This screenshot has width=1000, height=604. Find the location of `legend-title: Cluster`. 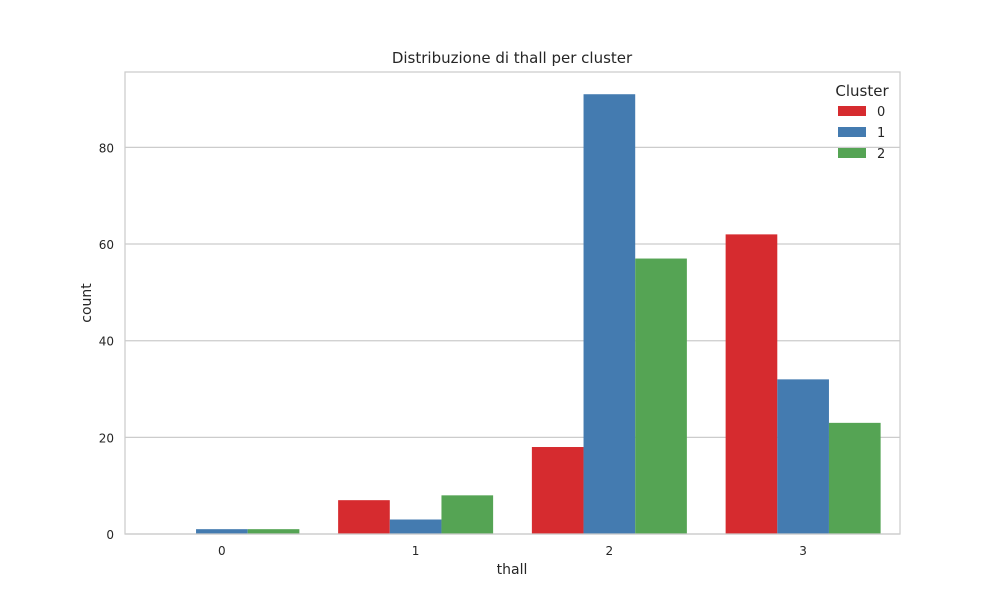

legend-title: Cluster is located at coordinates (862, 91).